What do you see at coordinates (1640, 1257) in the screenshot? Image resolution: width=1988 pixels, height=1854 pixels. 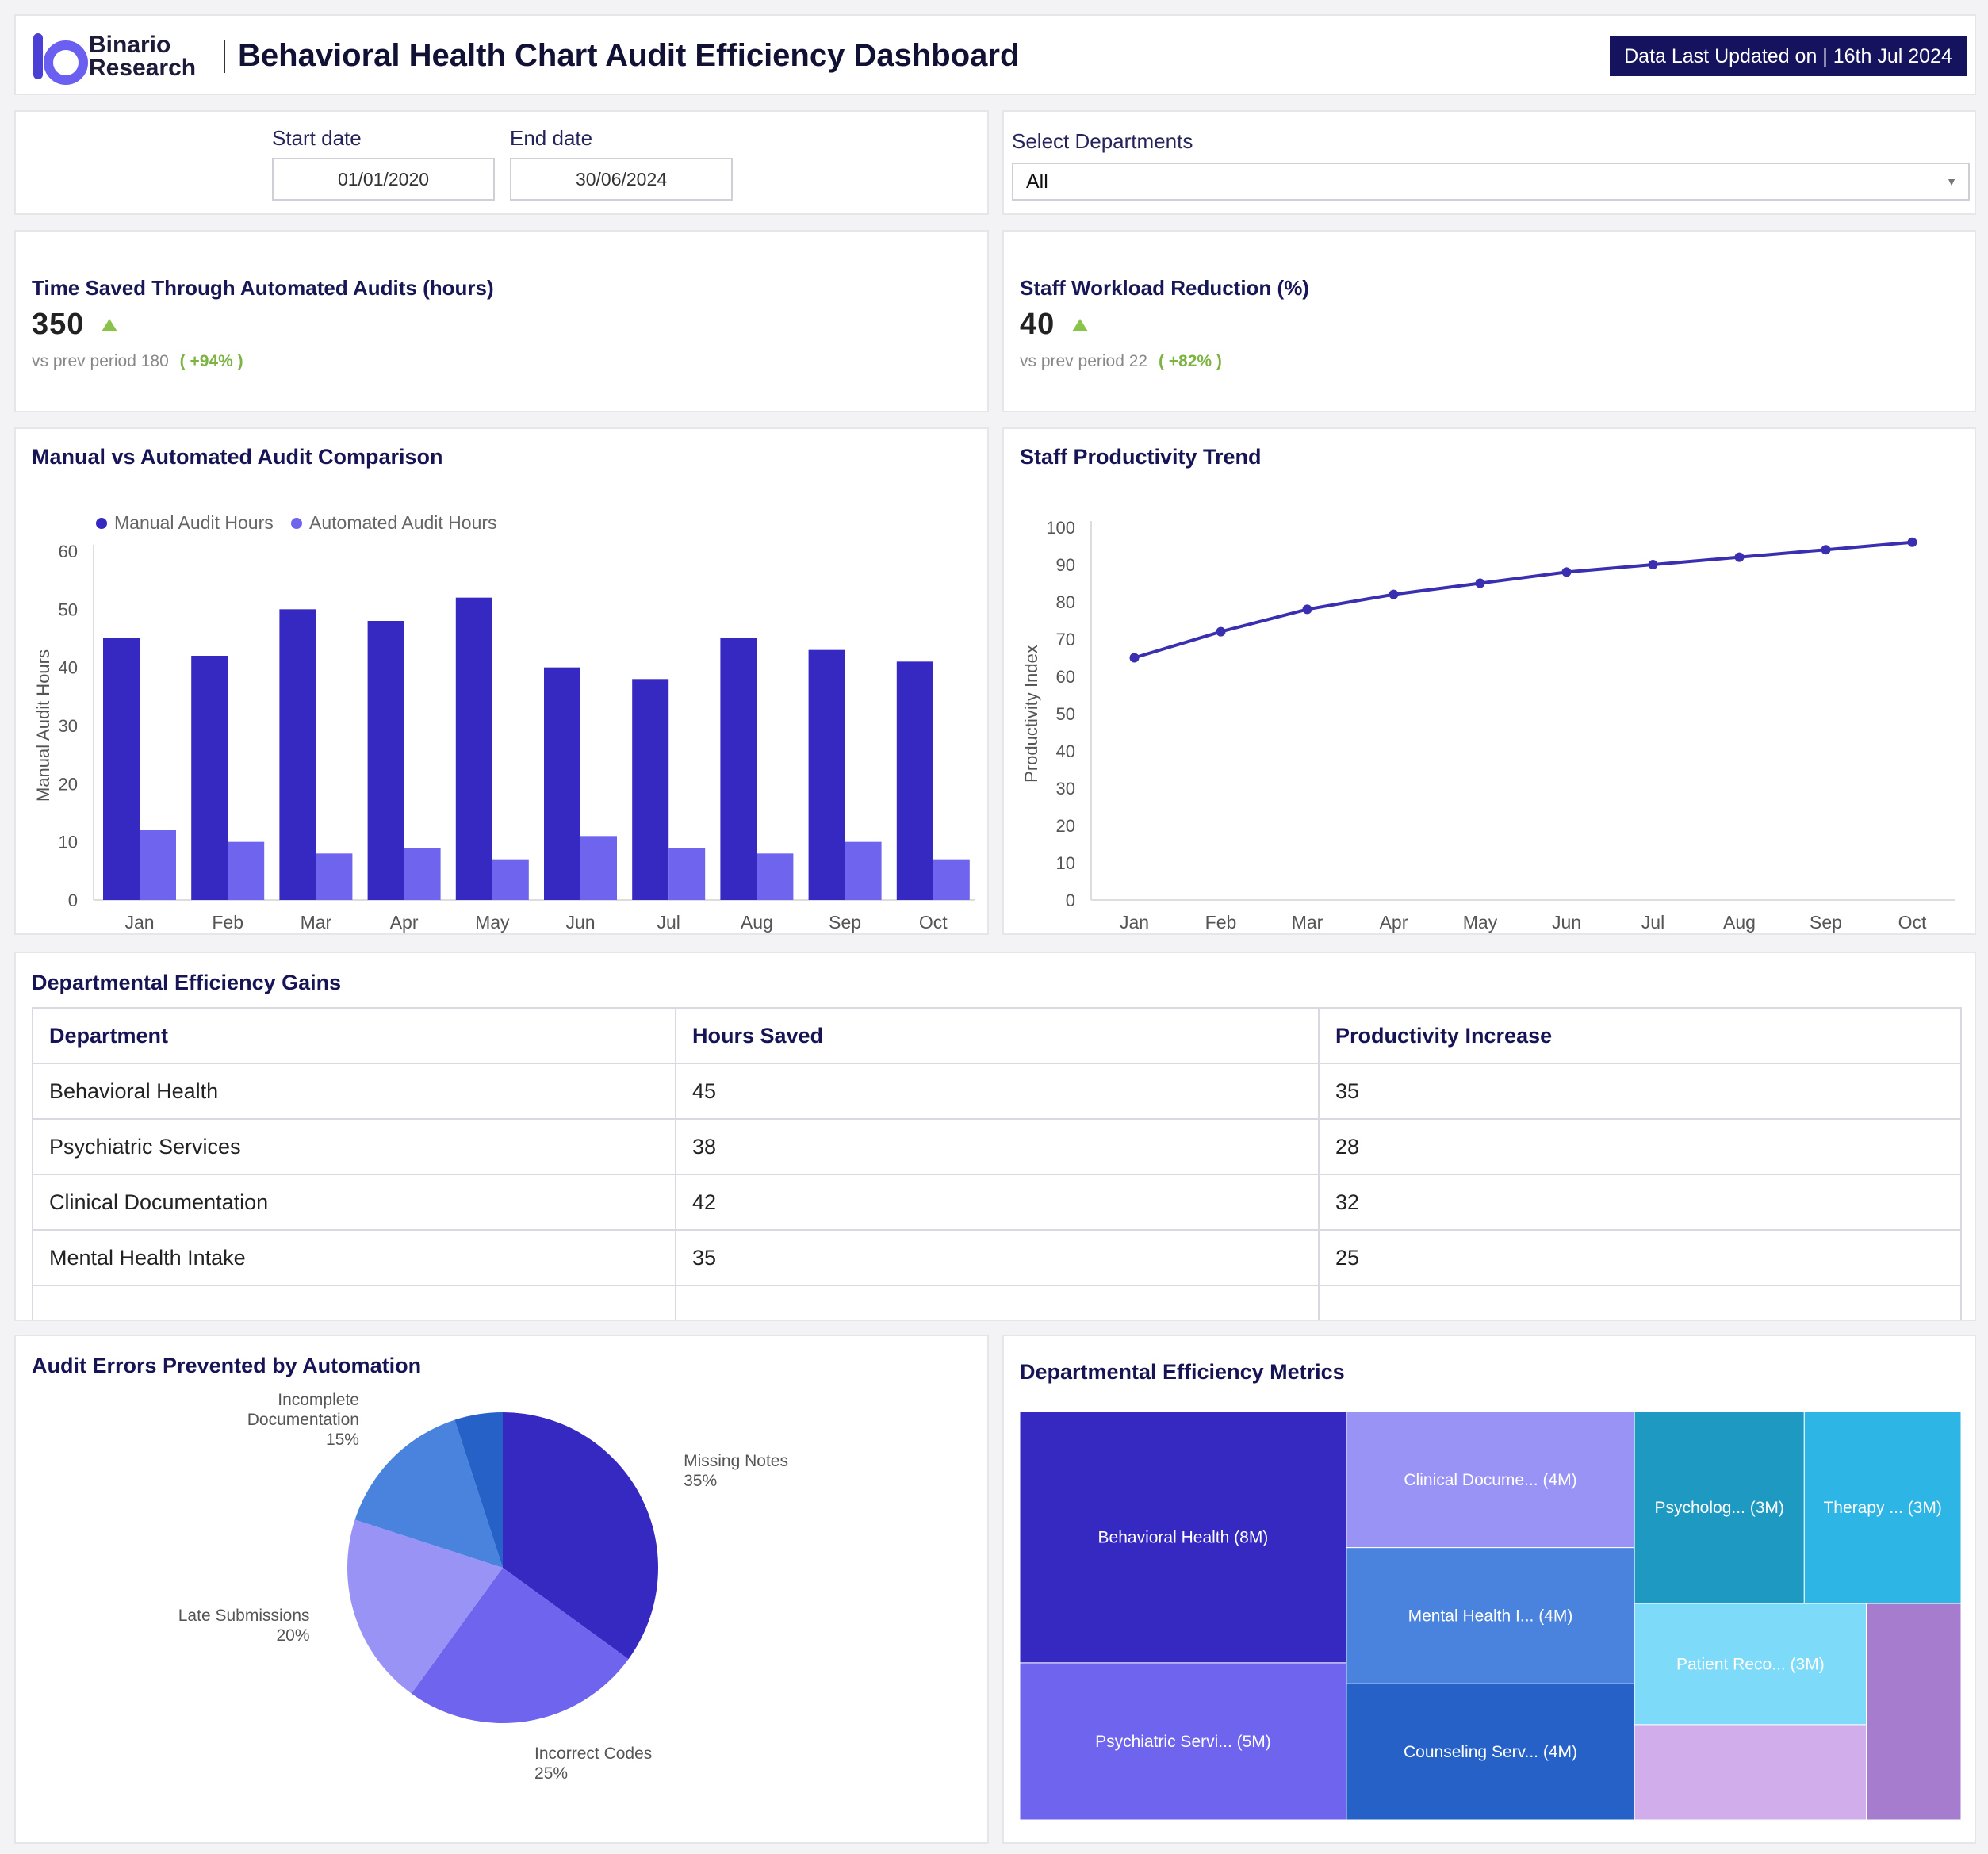 I see `table-cell: 25` at bounding box center [1640, 1257].